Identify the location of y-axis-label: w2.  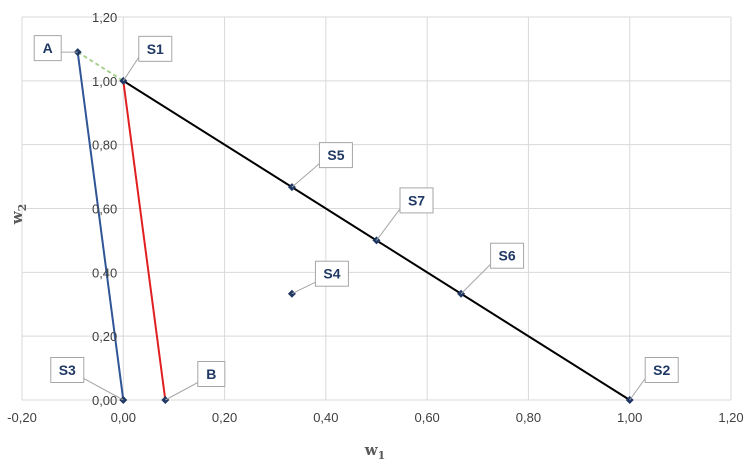
(18, 215).